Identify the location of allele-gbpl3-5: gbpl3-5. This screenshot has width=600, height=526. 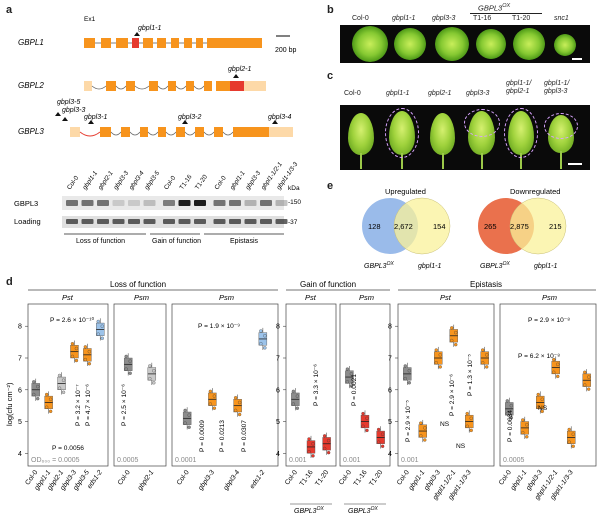
(68, 102).